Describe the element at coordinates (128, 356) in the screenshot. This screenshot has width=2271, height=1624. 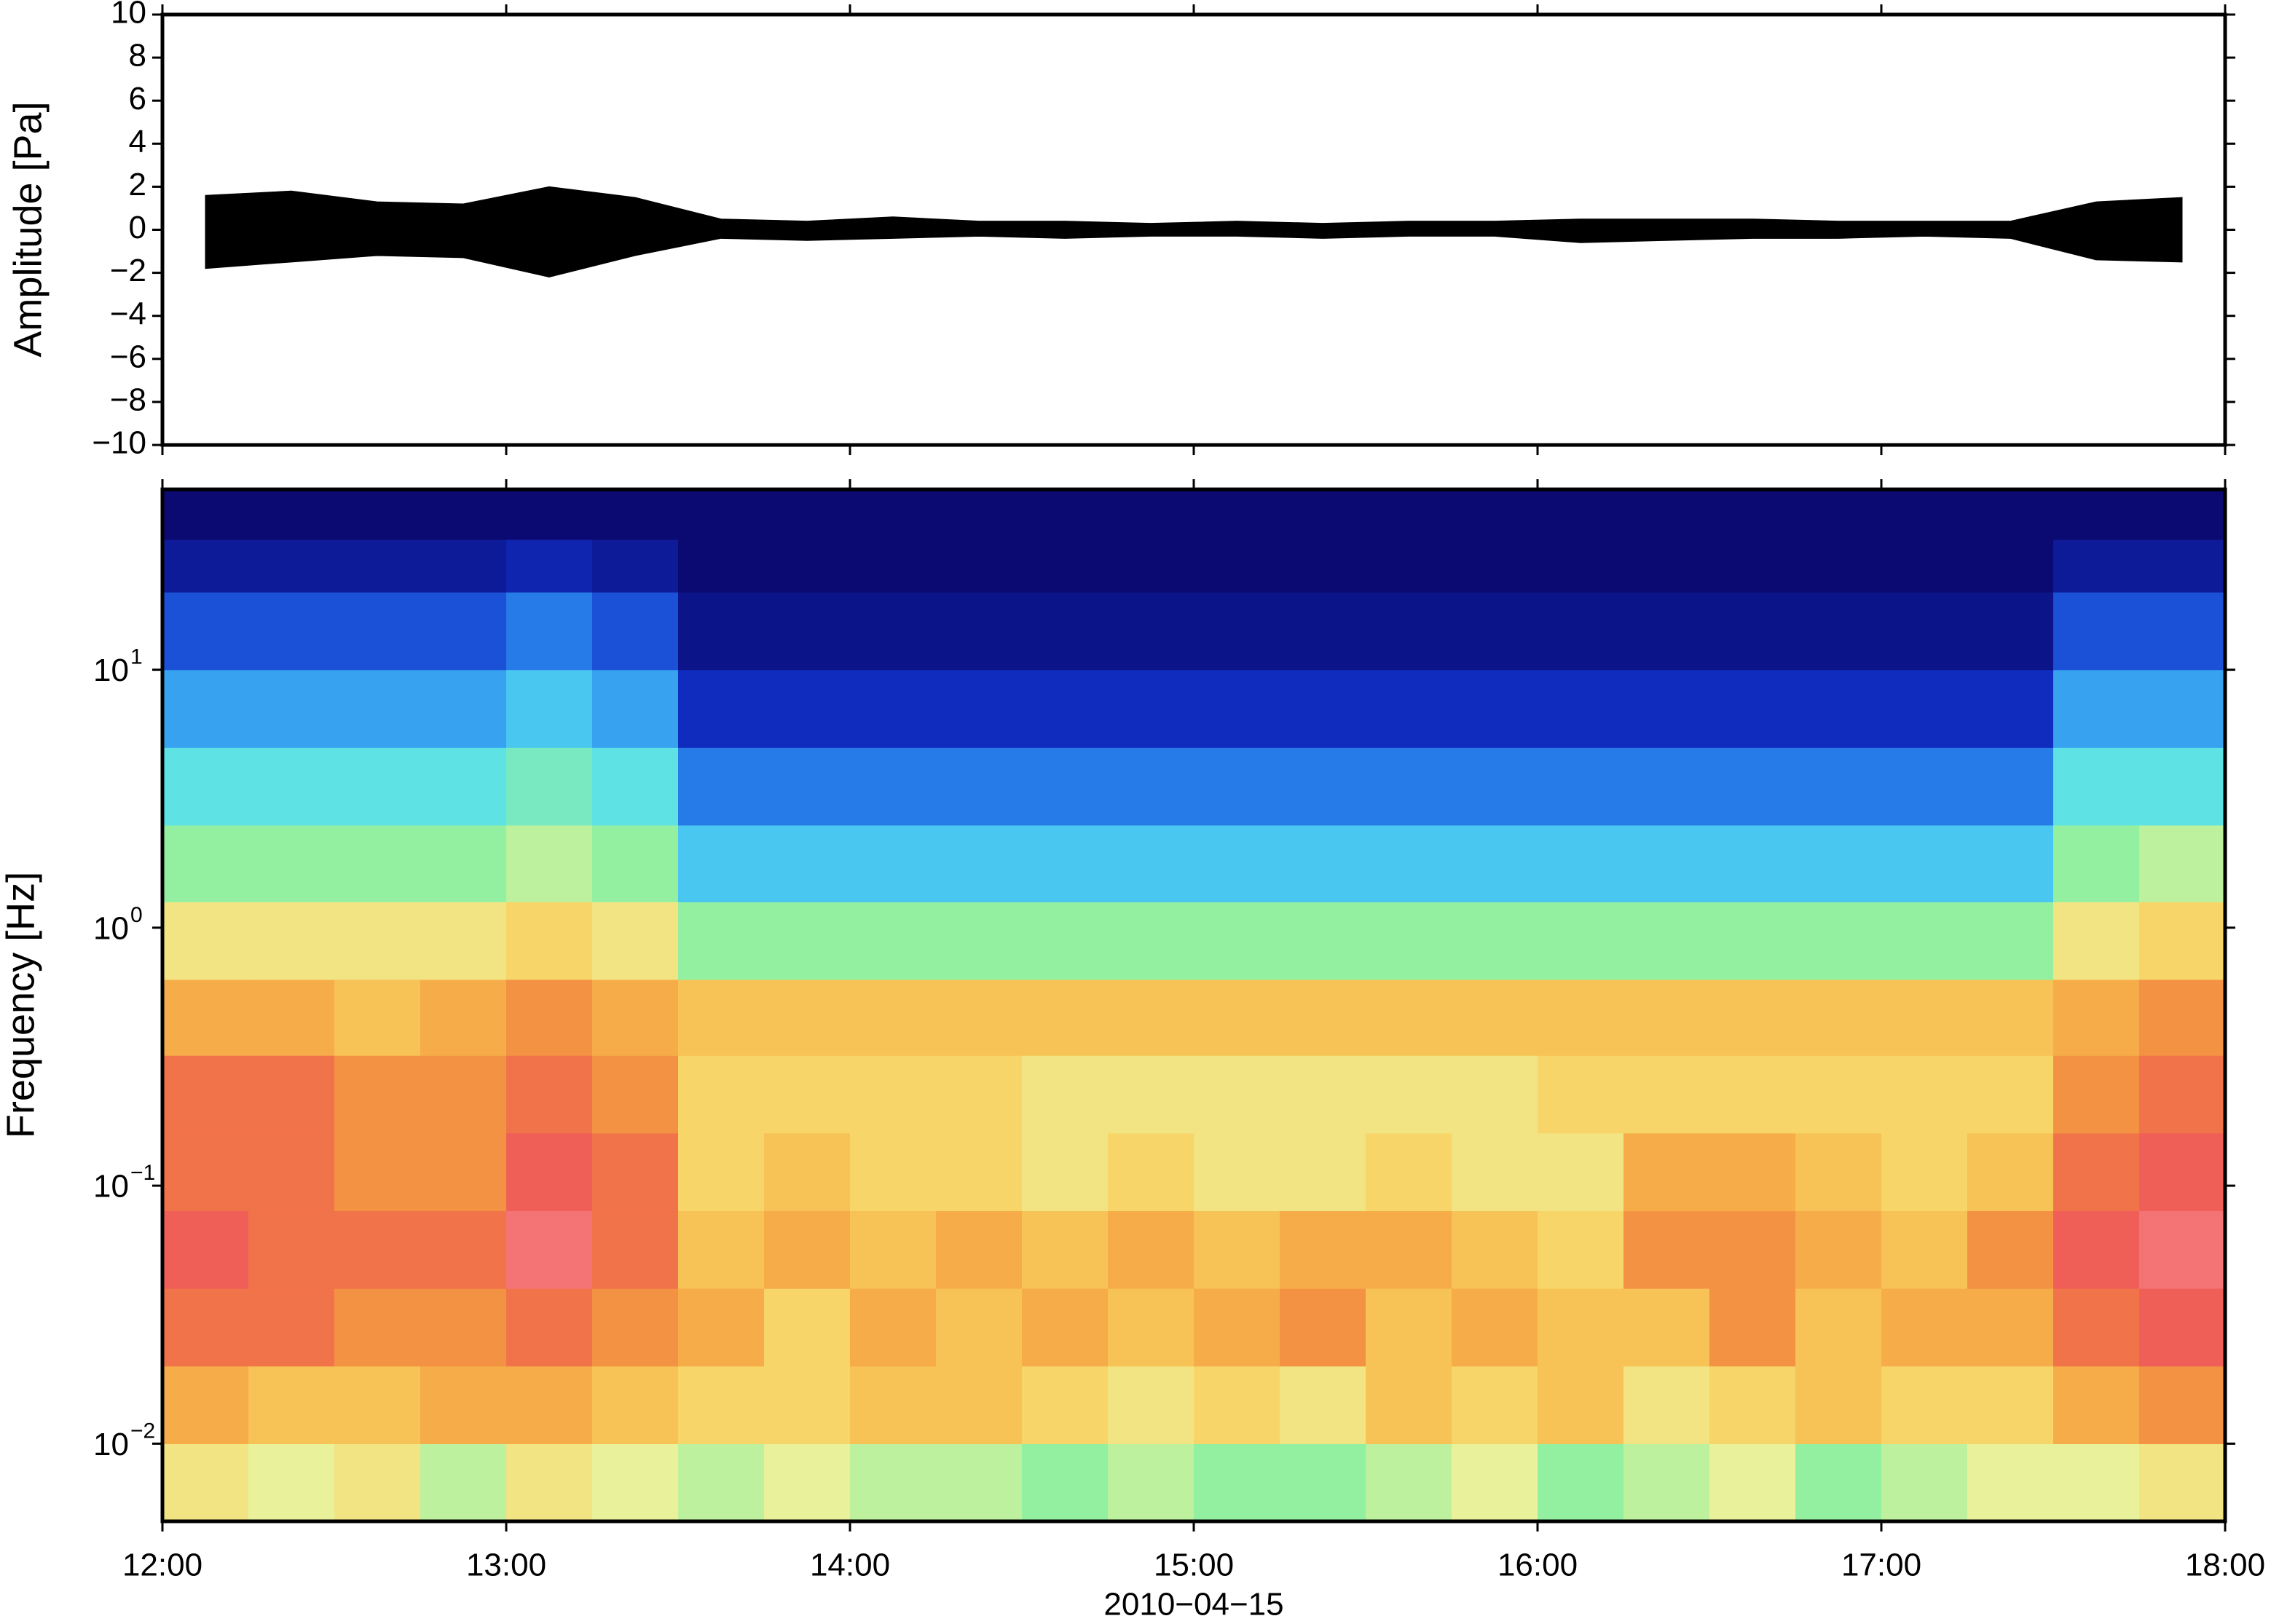
I see `y-tick-label: −6` at that location.